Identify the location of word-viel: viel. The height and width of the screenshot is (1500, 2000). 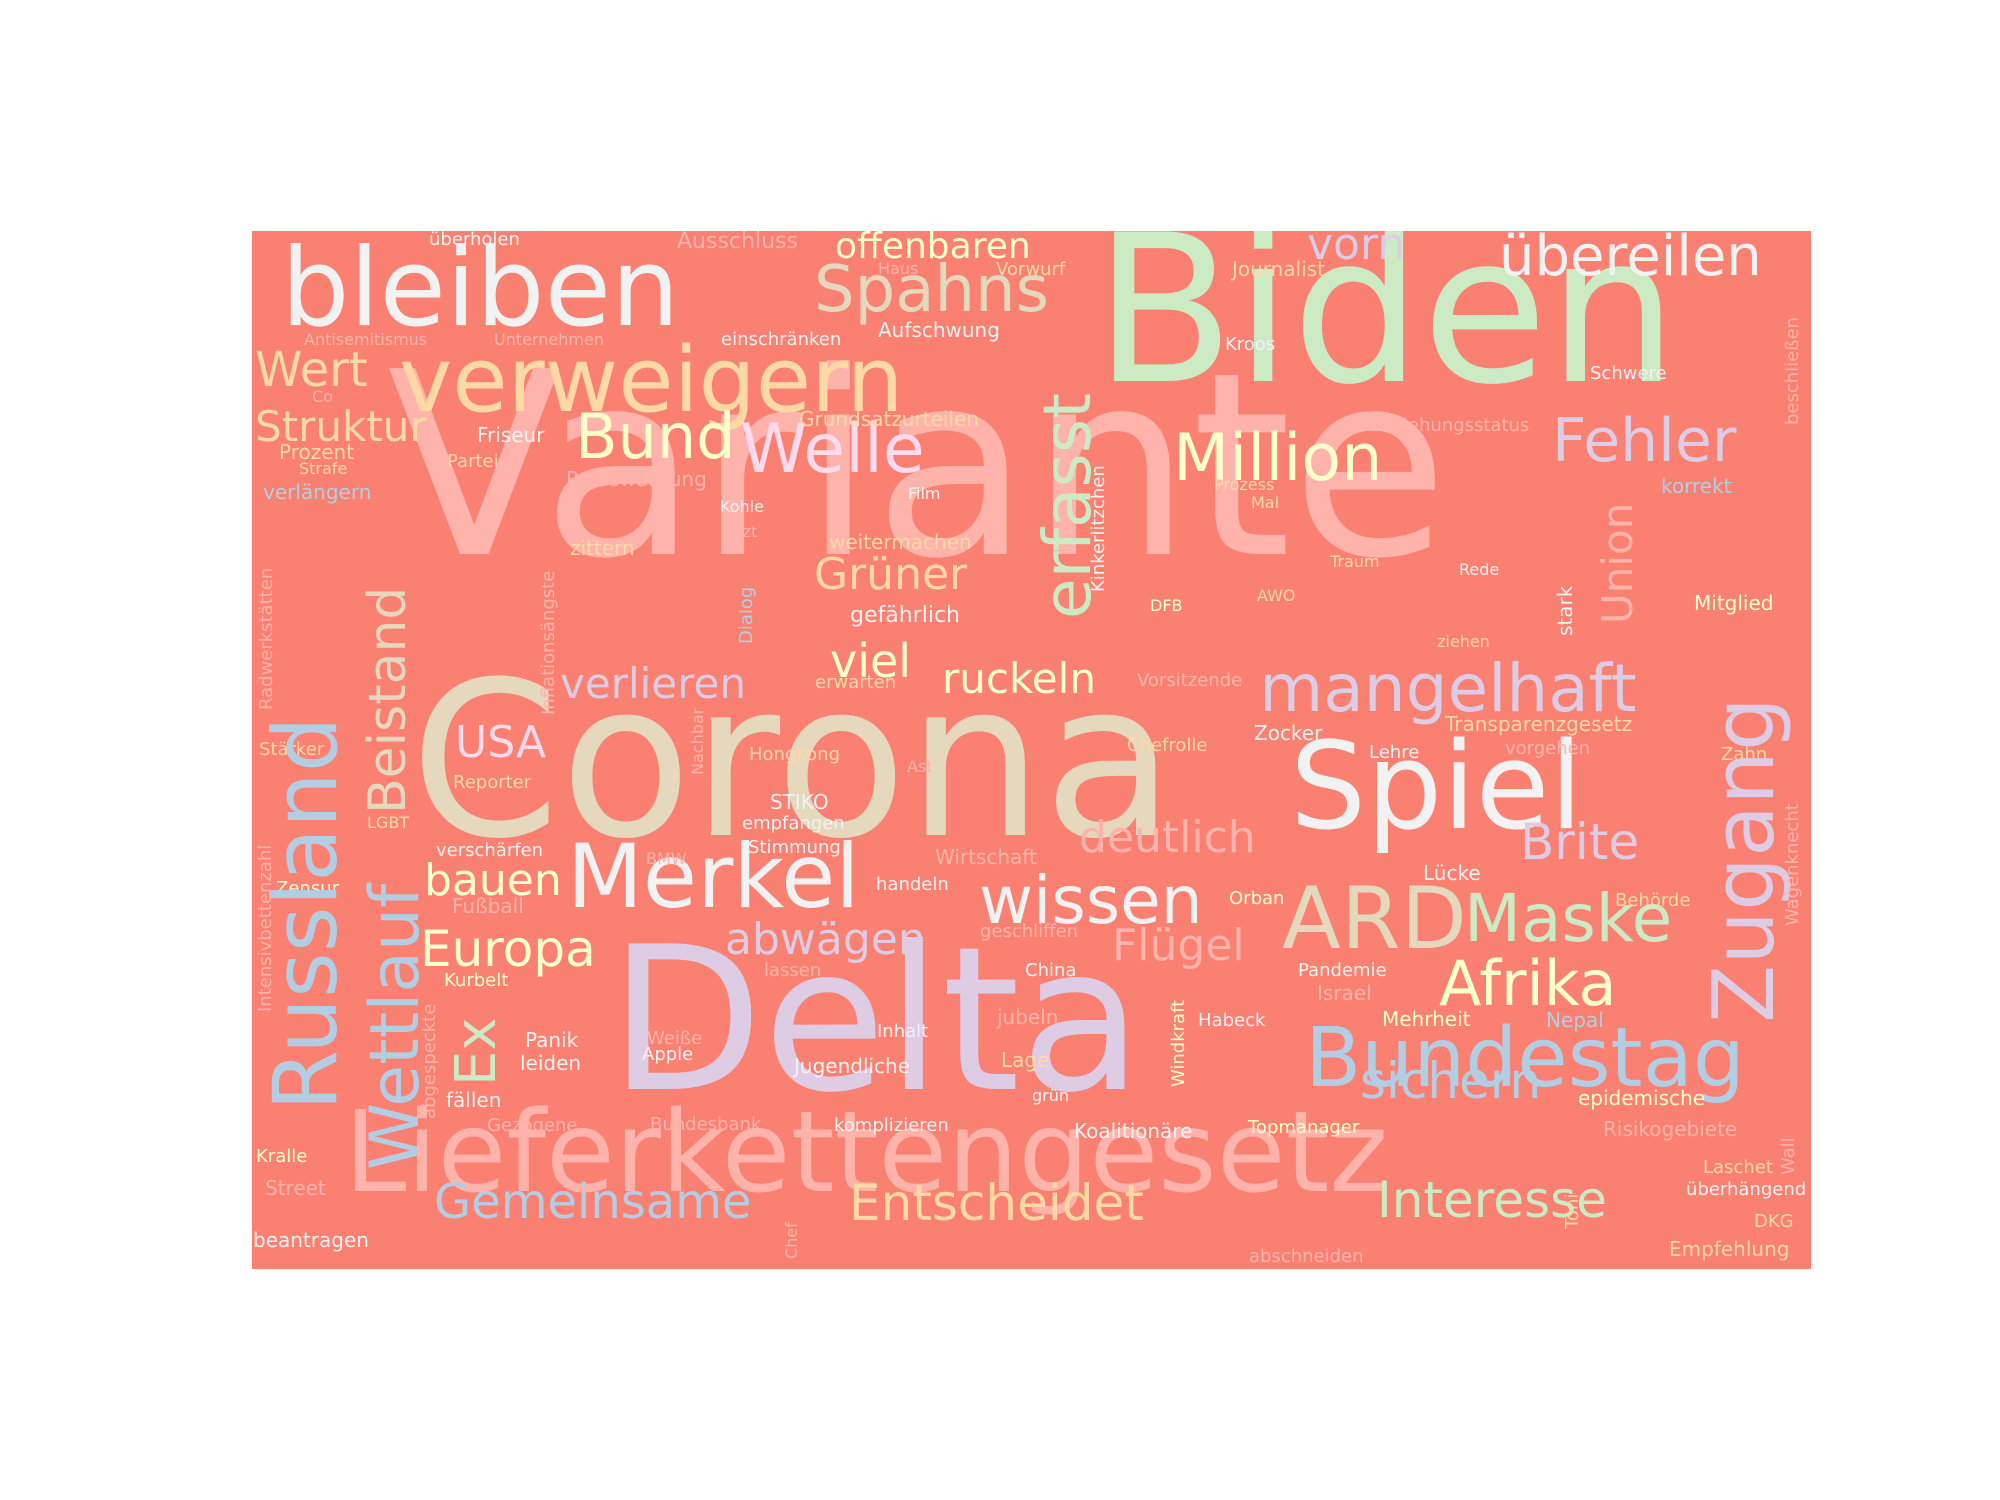
(871, 661).